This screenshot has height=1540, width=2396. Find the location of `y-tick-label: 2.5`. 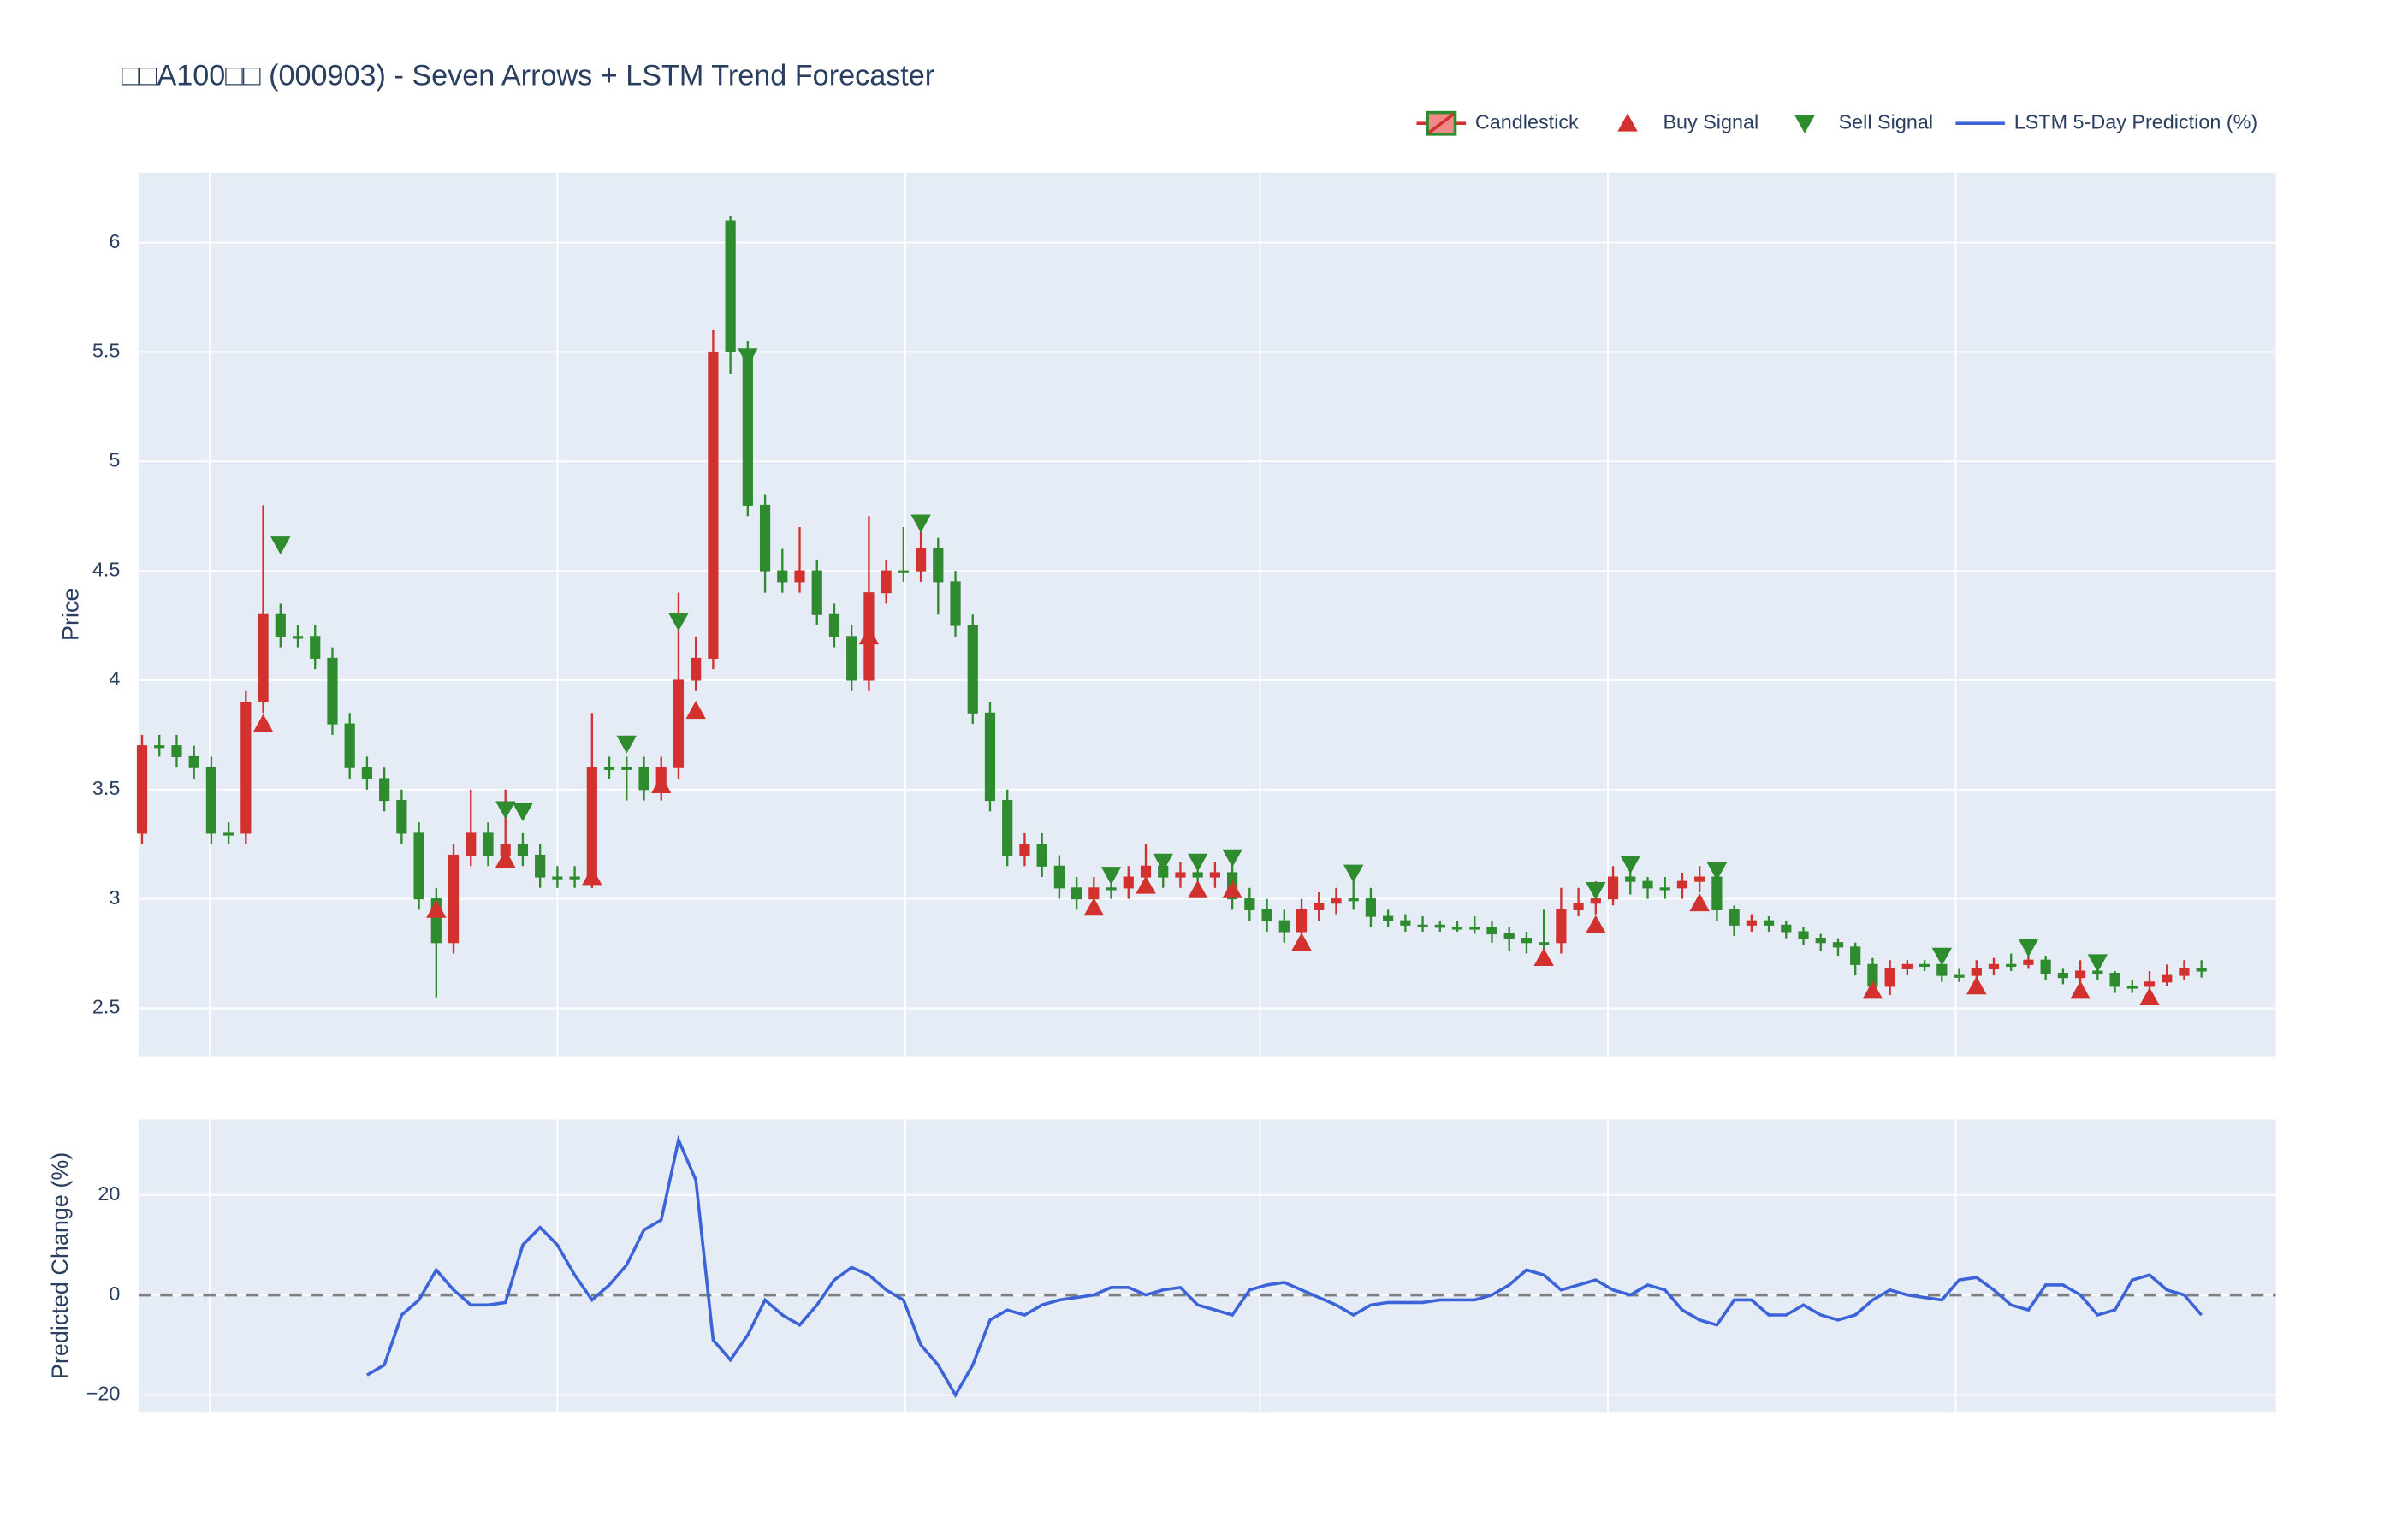

y-tick-label: 2.5 is located at coordinates (107, 1007).